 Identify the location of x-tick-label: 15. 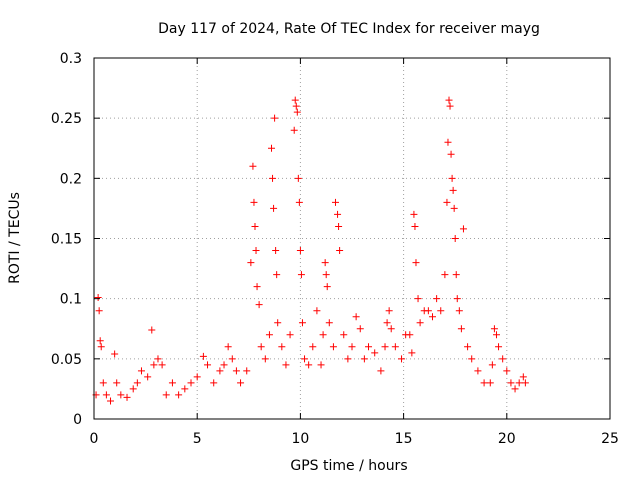
(404, 439).